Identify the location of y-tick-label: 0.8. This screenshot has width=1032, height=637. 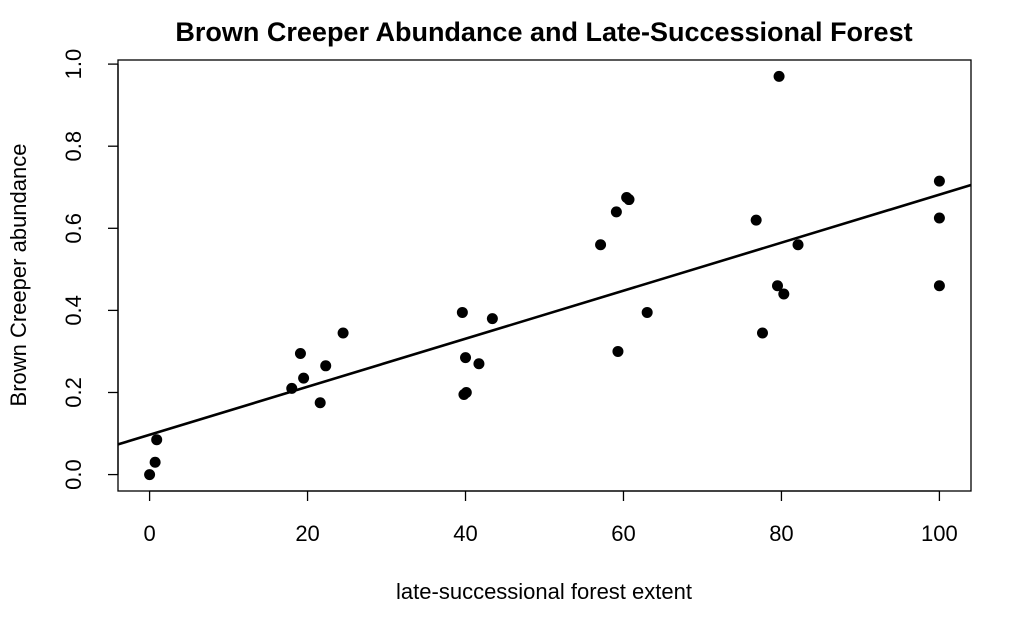
(73, 146).